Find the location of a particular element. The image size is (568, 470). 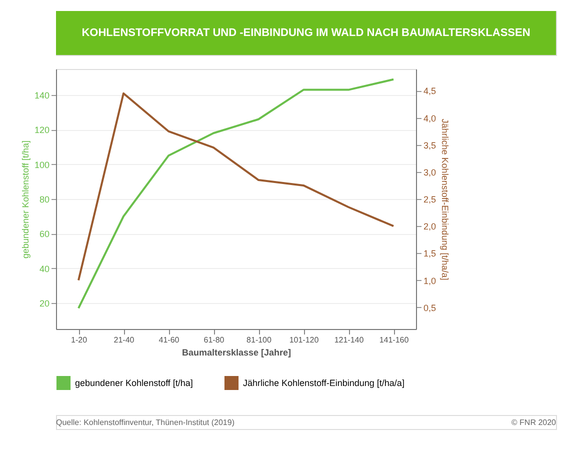

x-tick-label: 81-100 is located at coordinates (259, 340).